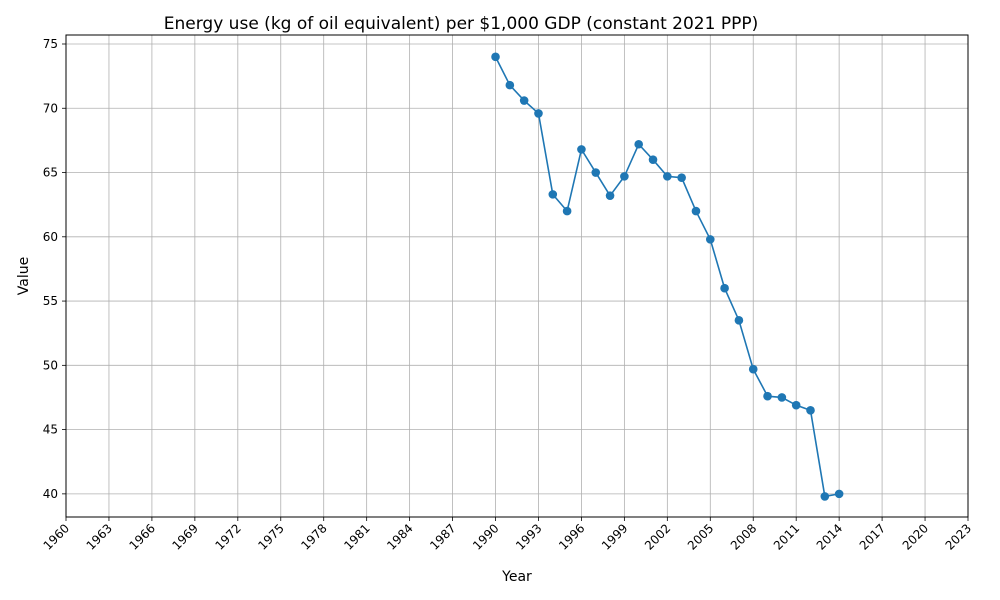 The width and height of the screenshot is (1000, 600). I want to click on x-tick-label: 1990, so click(485, 536).